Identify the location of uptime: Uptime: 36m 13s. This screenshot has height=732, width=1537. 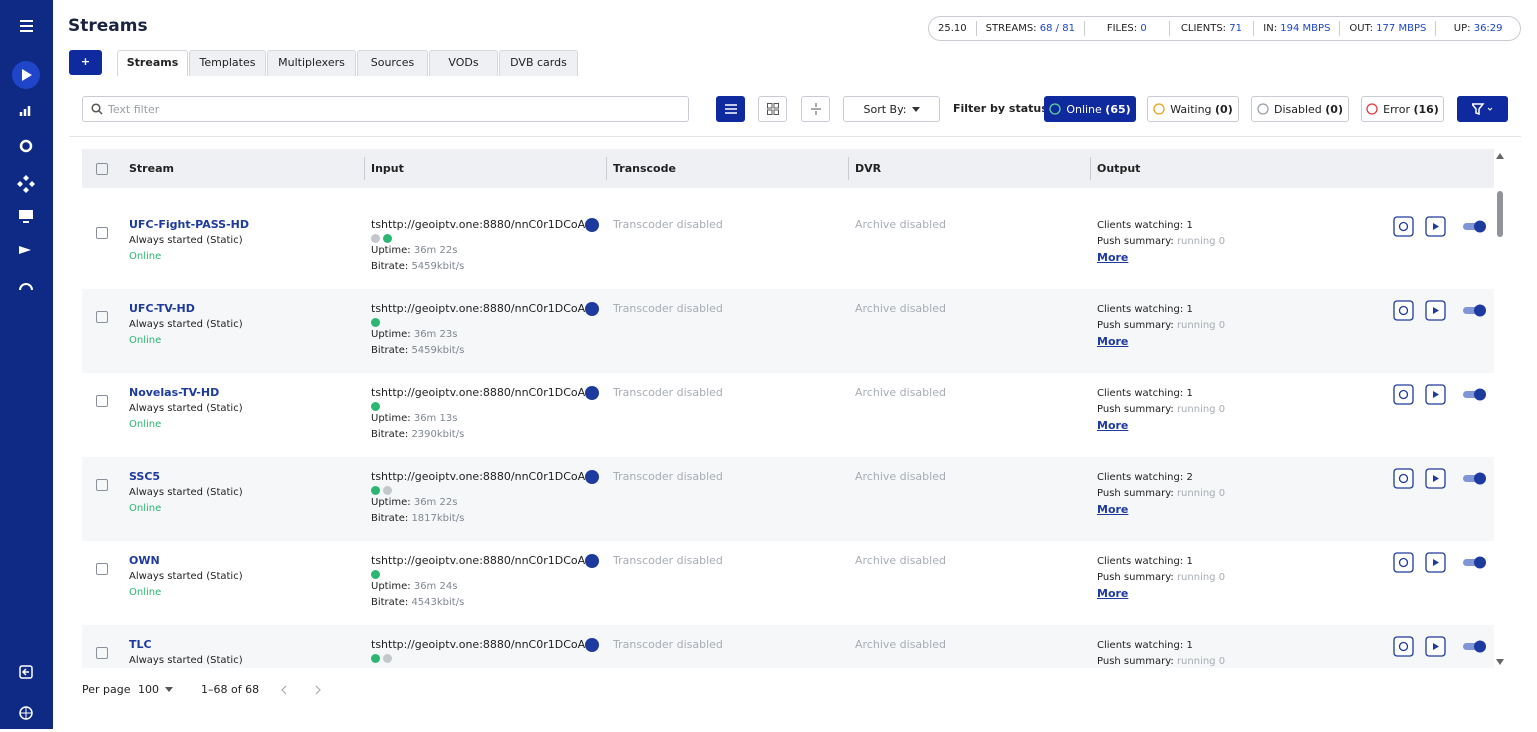
(414, 418).